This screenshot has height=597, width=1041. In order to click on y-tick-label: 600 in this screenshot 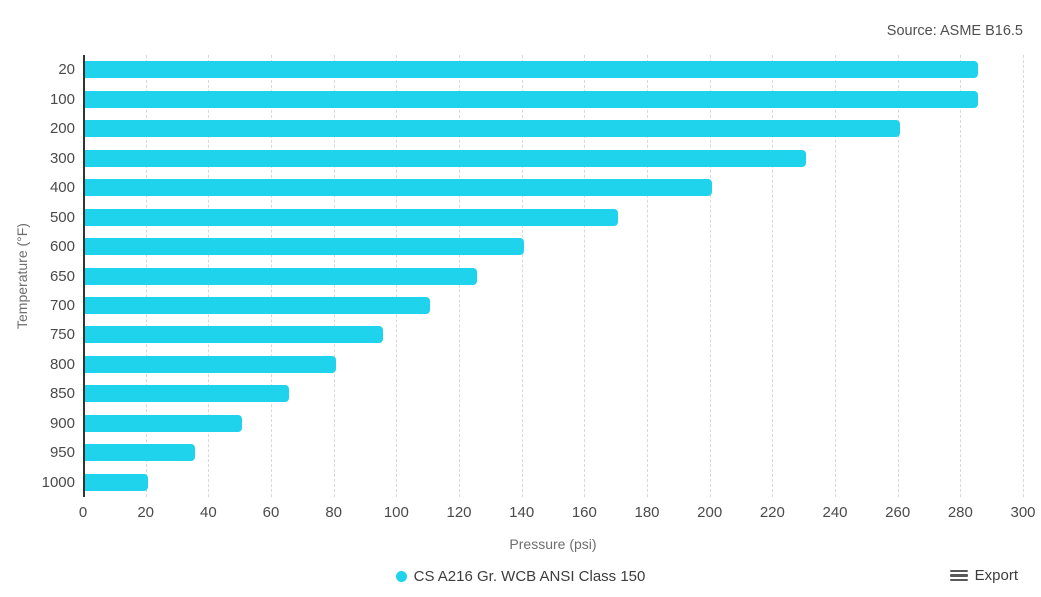, I will do `click(62, 247)`.